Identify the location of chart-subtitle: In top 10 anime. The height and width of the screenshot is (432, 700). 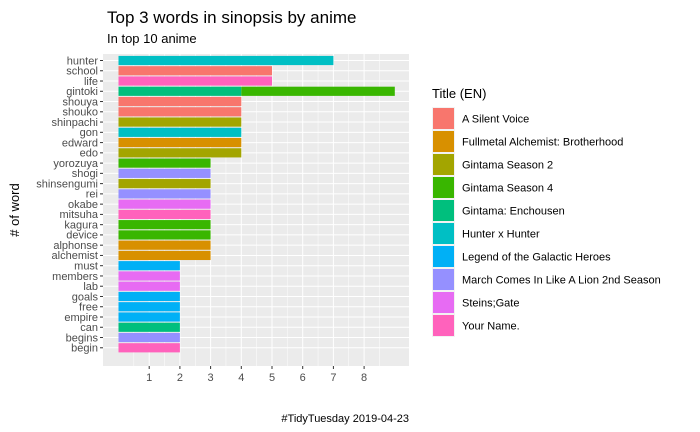
(152, 38).